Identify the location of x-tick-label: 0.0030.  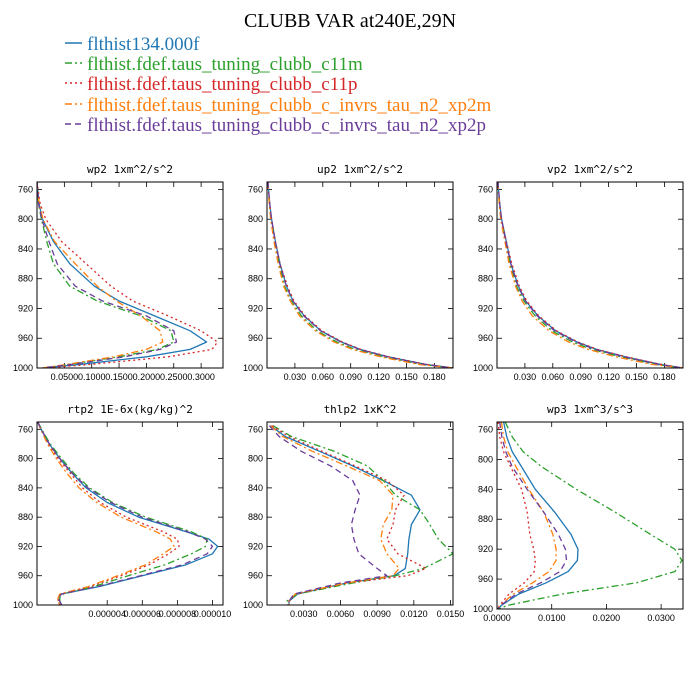
(304, 614).